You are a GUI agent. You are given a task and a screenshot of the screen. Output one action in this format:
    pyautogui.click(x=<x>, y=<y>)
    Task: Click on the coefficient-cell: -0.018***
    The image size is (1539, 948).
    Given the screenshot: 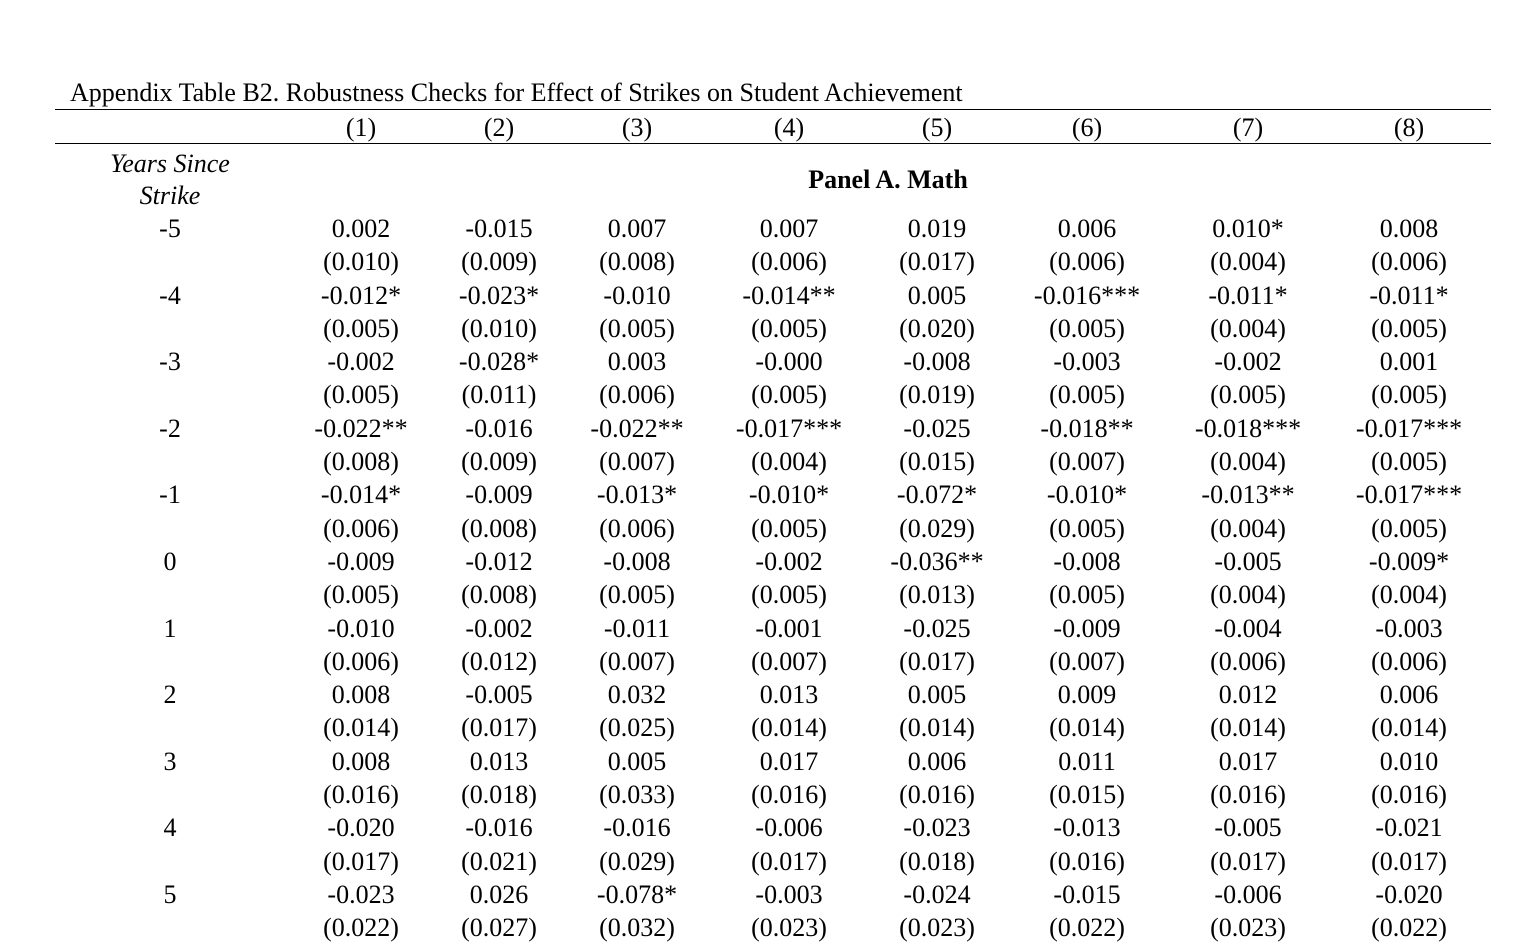 What is the action you would take?
    pyautogui.click(x=1248, y=428)
    